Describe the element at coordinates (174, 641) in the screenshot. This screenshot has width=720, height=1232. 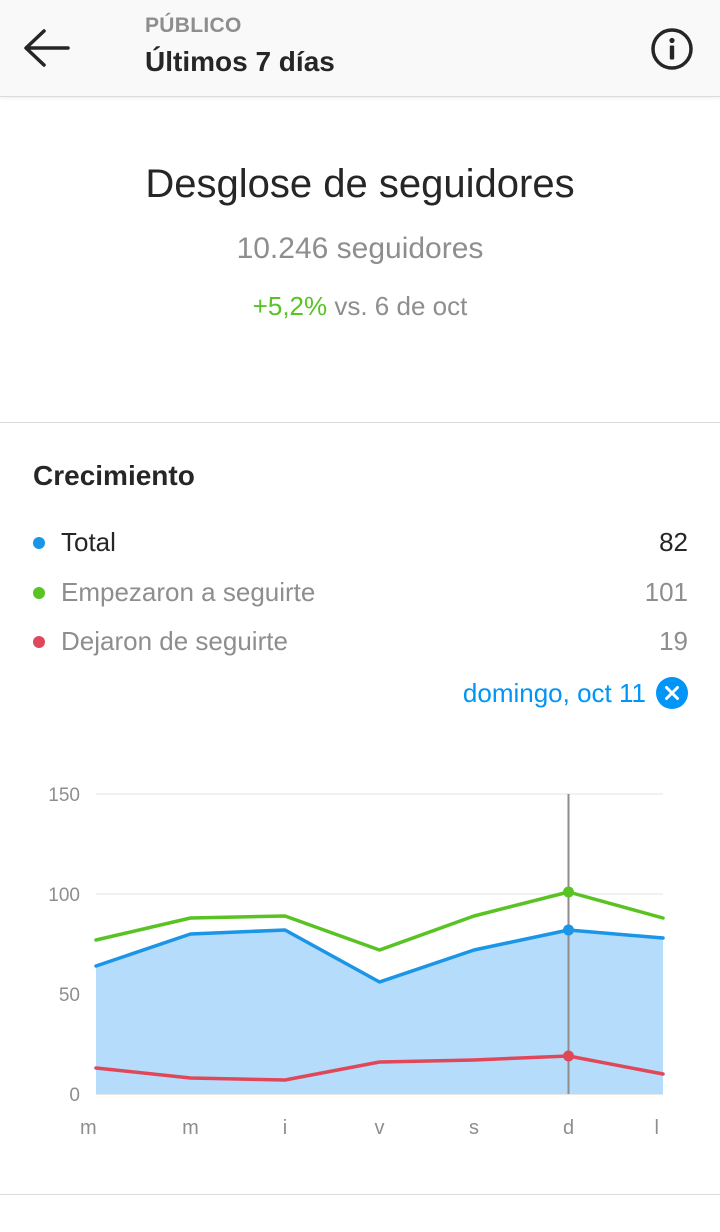
I see `legend-label: Dejaron de seguirte` at that location.